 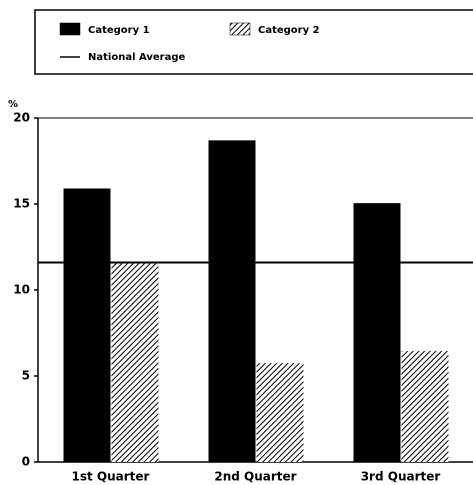 What do you see at coordinates (119, 30) in the screenshot?
I see `legend-label: Category 1` at bounding box center [119, 30].